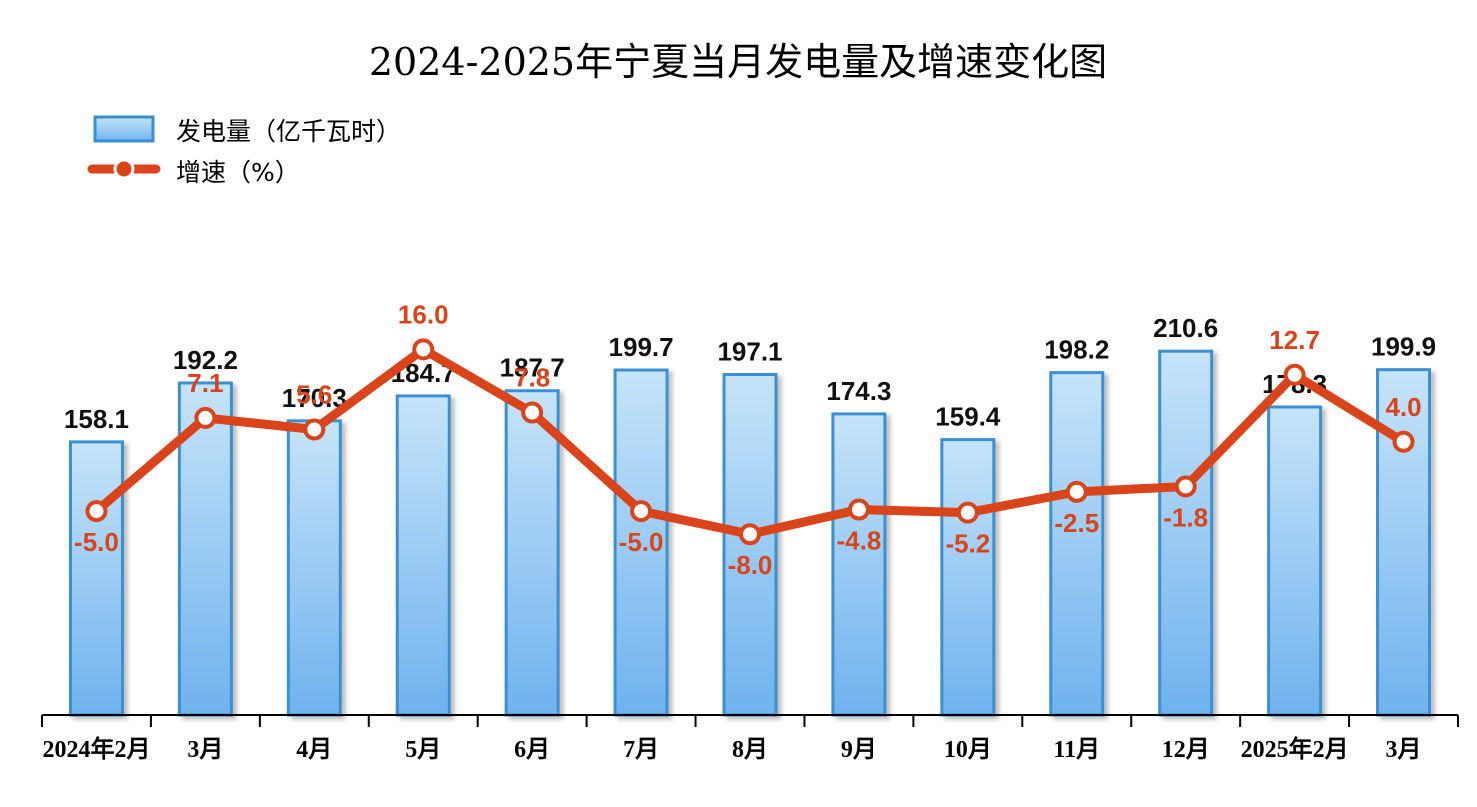 The image size is (1477, 807). Describe the element at coordinates (1403, 407) in the screenshot. I see `growth-value-label: 4.0` at that location.